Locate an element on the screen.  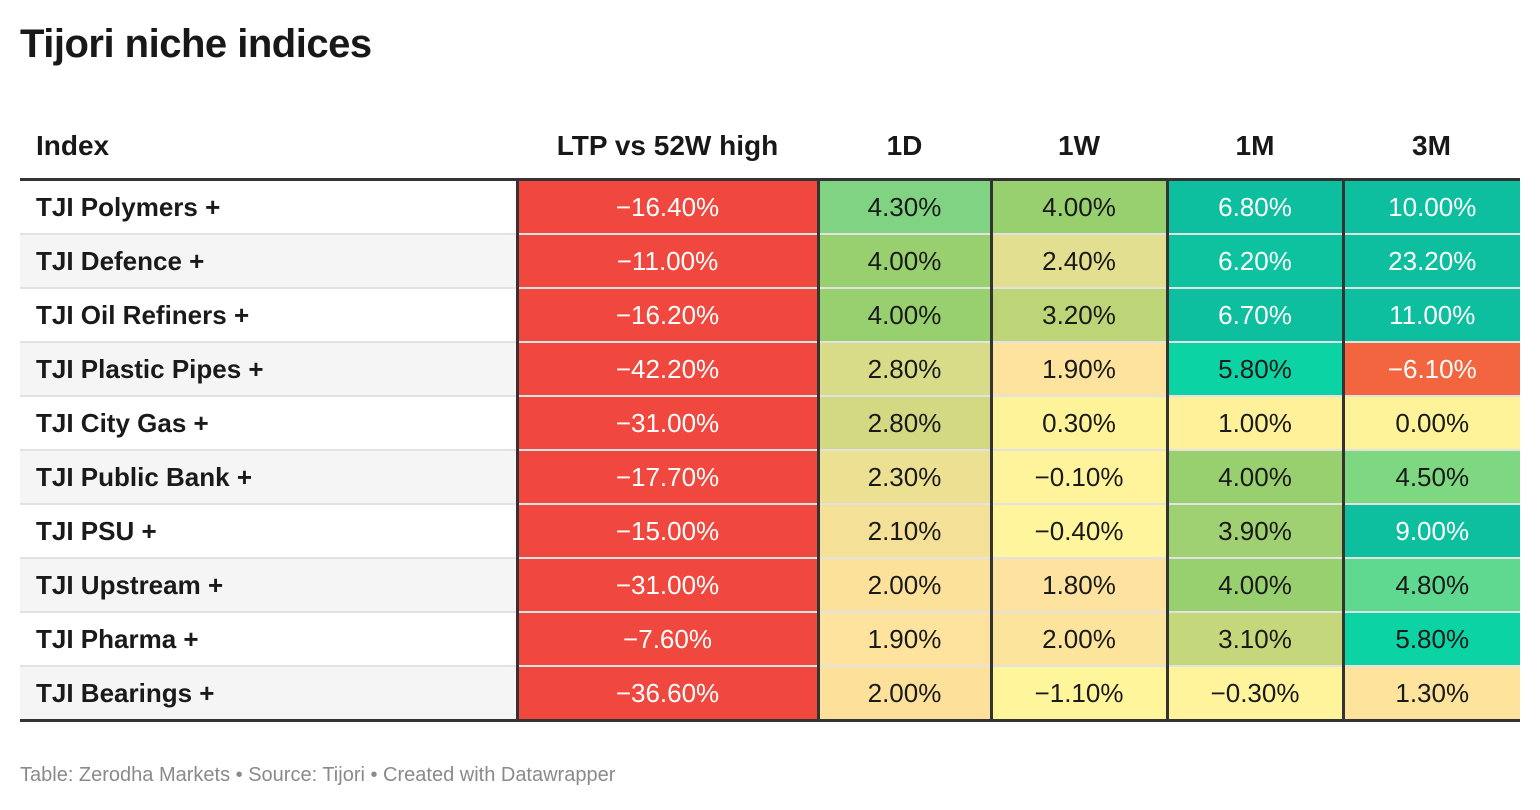
value-cell: 9.00% is located at coordinates (1430, 531).